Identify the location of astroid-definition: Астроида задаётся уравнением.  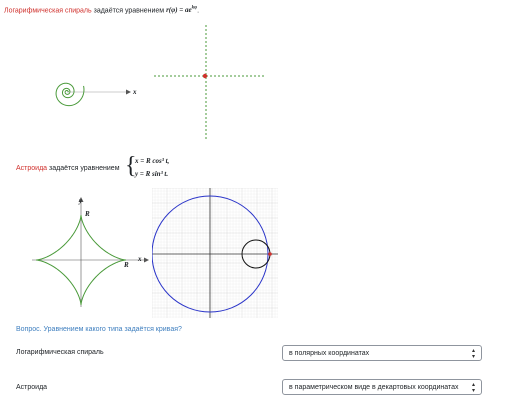
(68, 168).